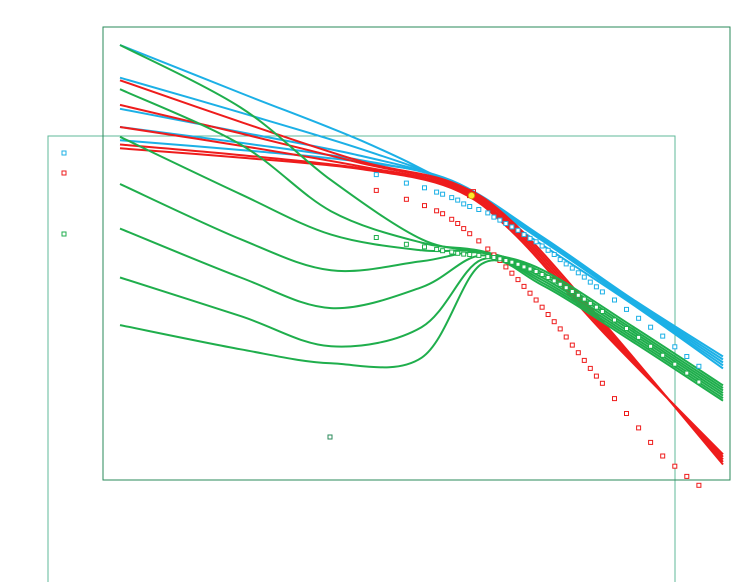  What do you see at coordinates (471, 196) in the screenshot?
I see `highlight-point` at bounding box center [471, 196].